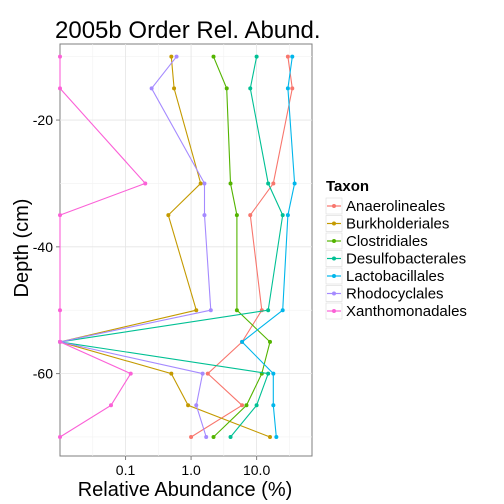 The height and width of the screenshot is (504, 504). What do you see at coordinates (347, 186) in the screenshot?
I see `legend-title: Taxon` at bounding box center [347, 186].